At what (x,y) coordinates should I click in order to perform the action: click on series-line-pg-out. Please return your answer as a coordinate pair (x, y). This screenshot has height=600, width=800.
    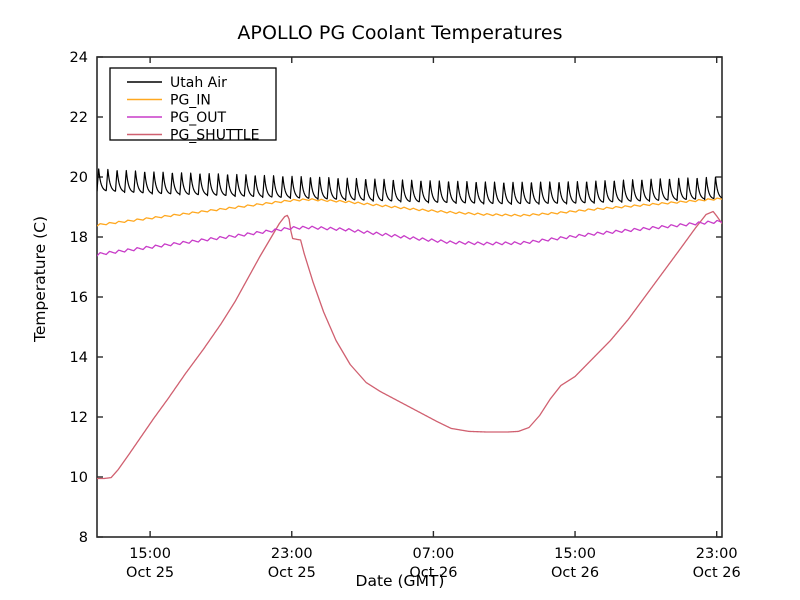
    Looking at the image, I should click on (409, 238).